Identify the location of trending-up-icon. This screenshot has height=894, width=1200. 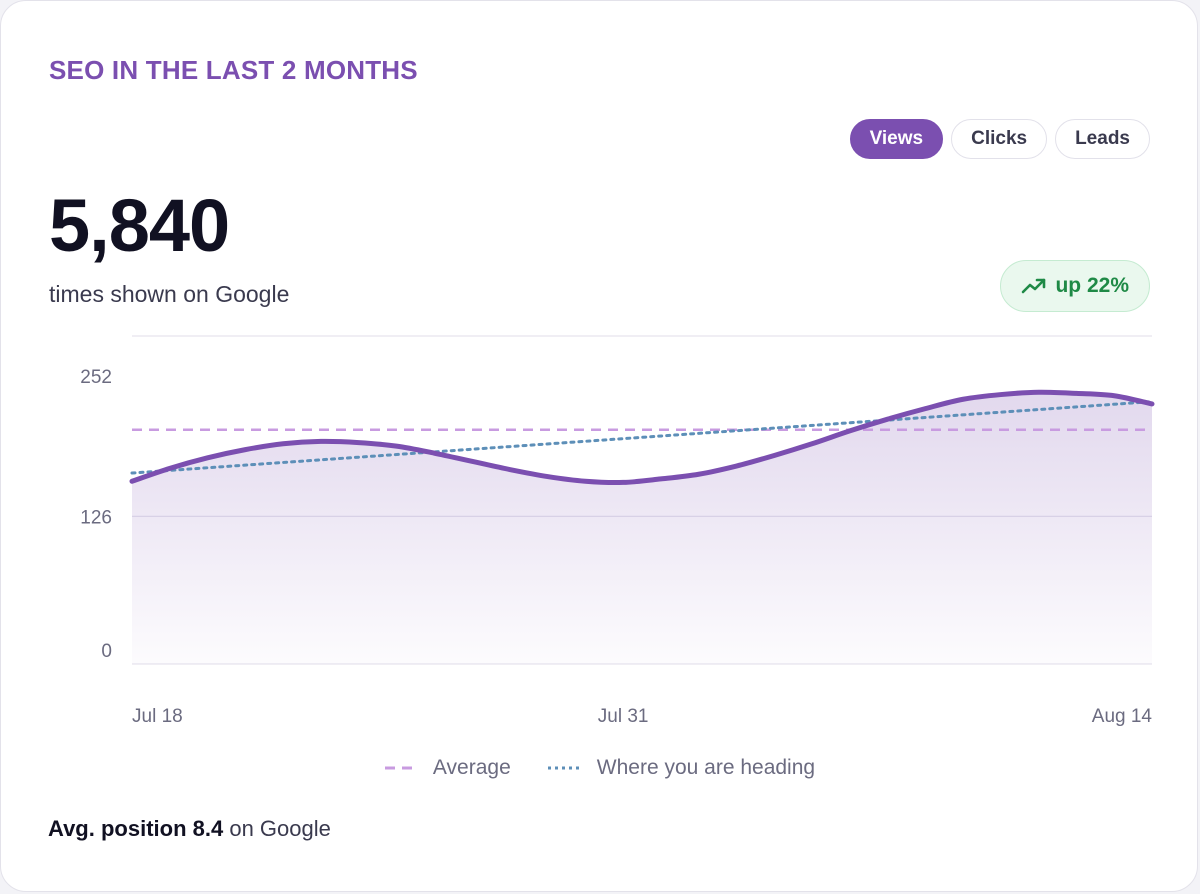
(1034, 286).